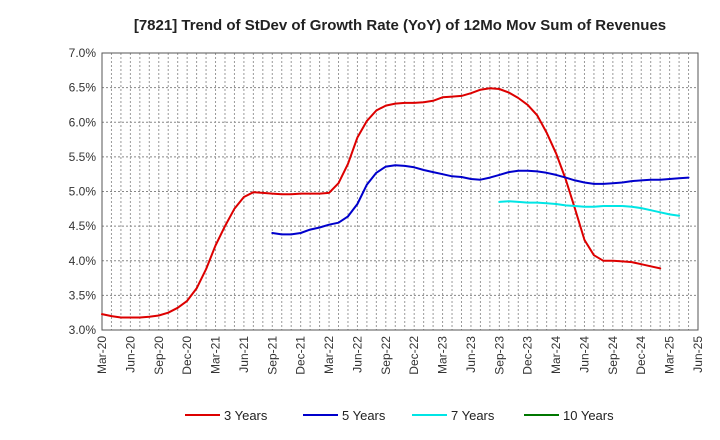 The image size is (720, 440). I want to click on x-tick-label: Jun-23, so click(471, 354).